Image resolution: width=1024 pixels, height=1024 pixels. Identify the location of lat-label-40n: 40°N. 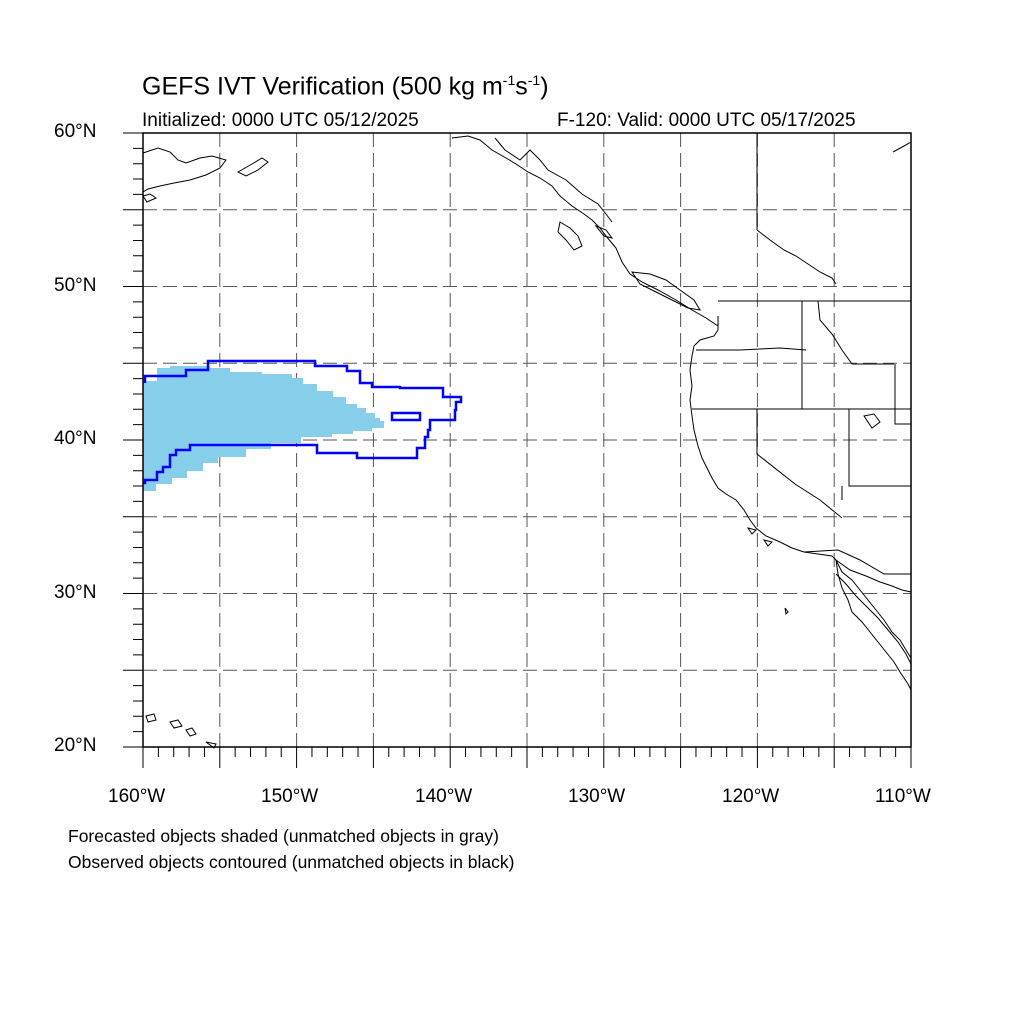
(75, 438).